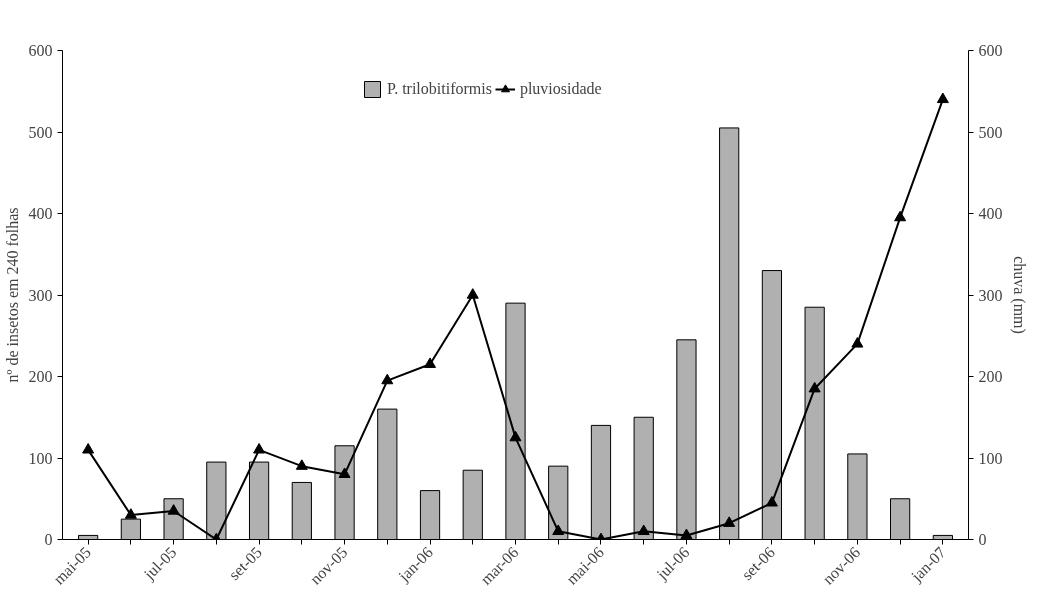 Image resolution: width=1040 pixels, height=606 pixels. Describe the element at coordinates (990, 50) in the screenshot. I see `y2-tick-label: 600` at that location.